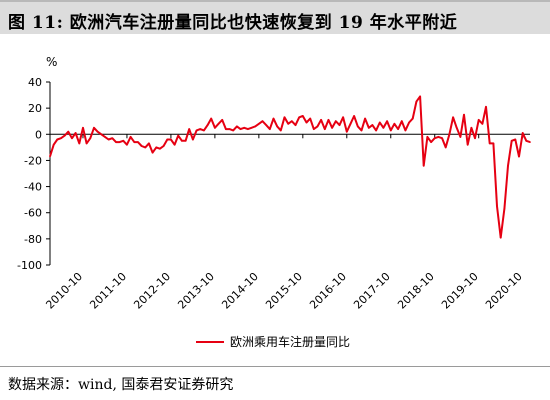 This screenshot has width=550, height=400. I want to click on y-tick-label: 0, so click(38, 134).